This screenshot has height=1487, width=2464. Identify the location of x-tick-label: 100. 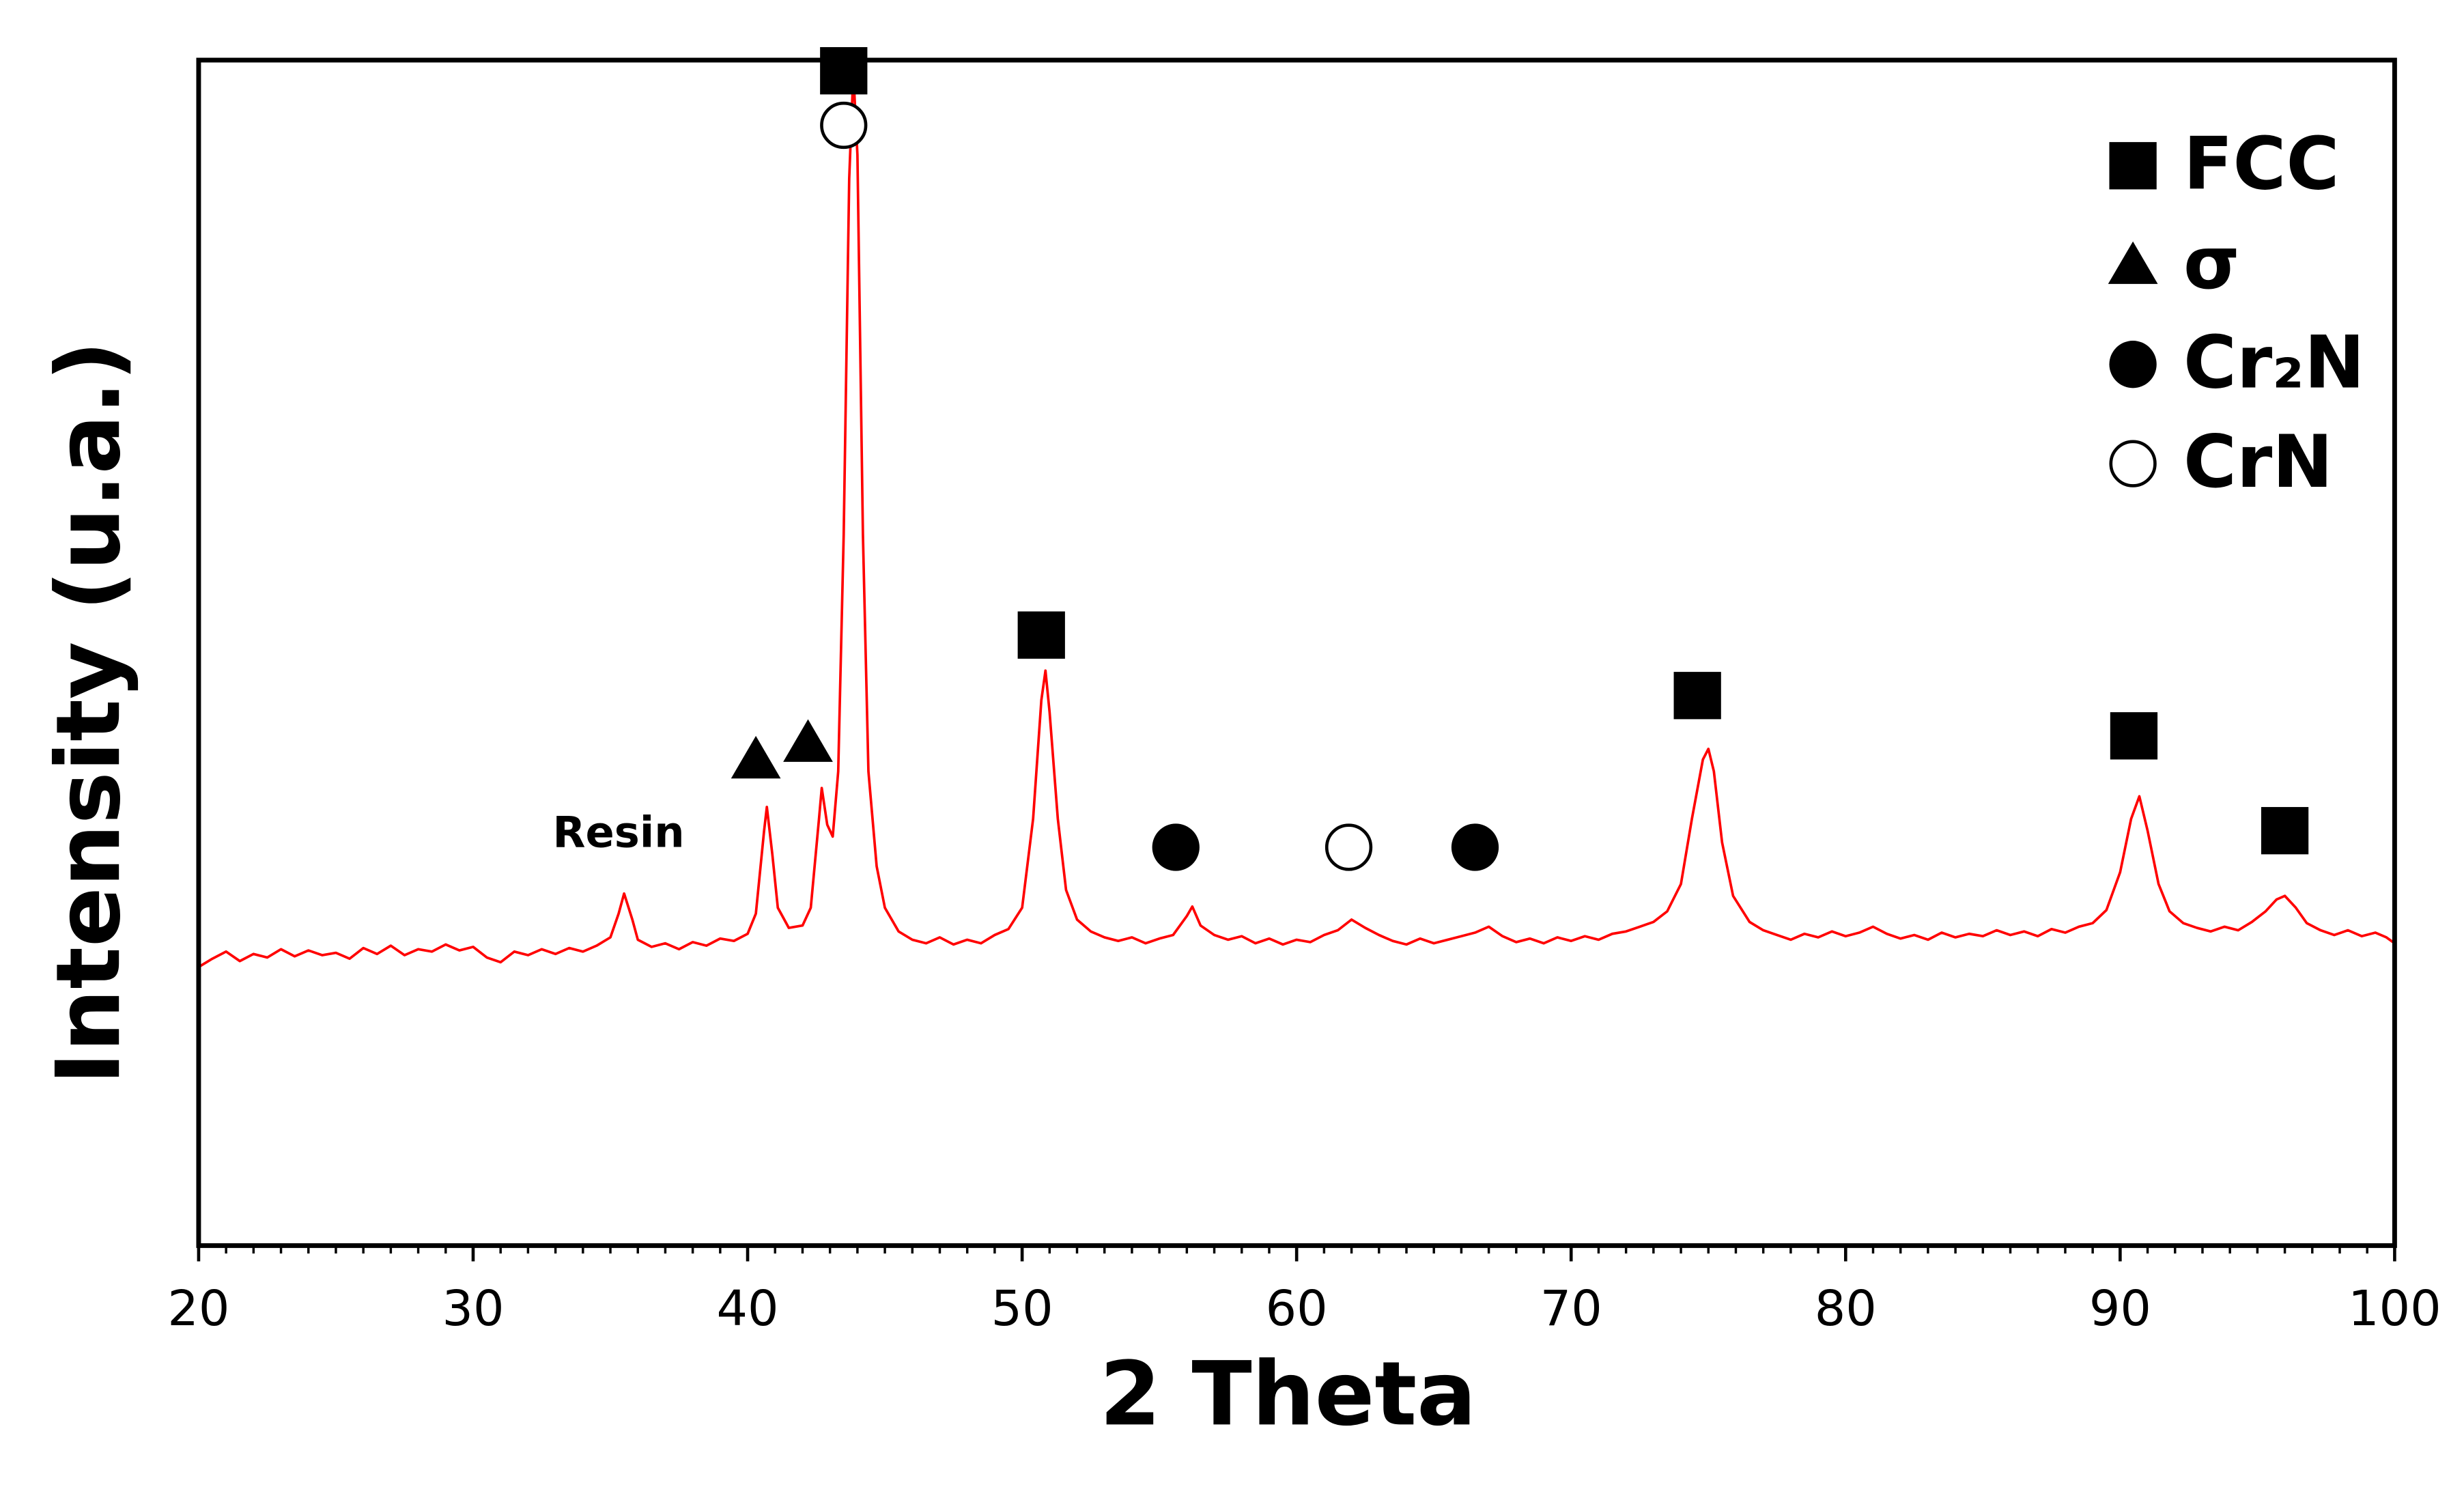
(2394, 1308).